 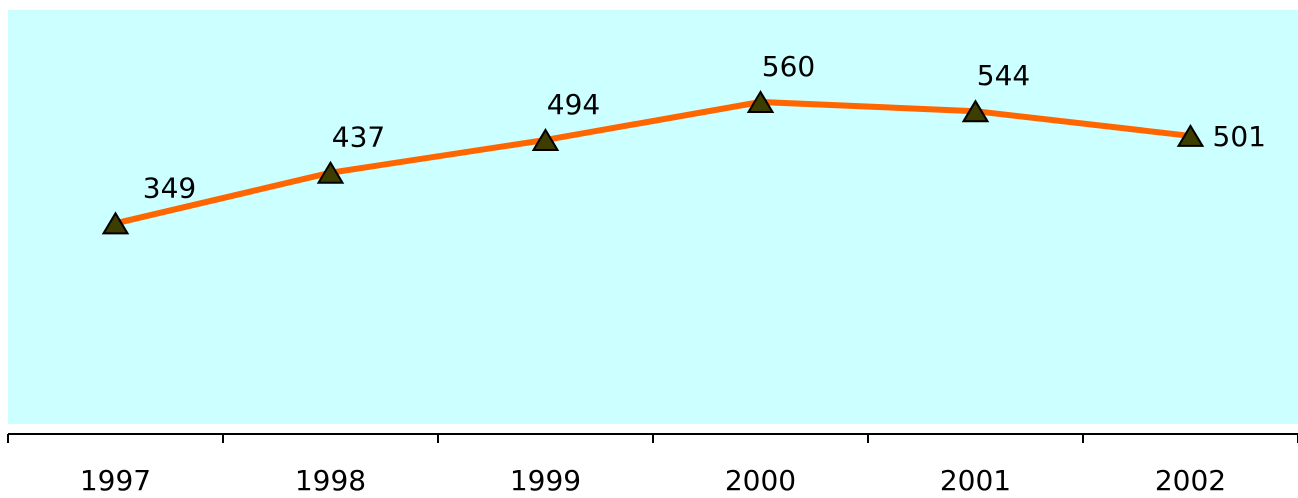 What do you see at coordinates (653, 480) in the screenshot?
I see `x-axis-tick-labels: 1997 1998 1999 2000 2001 2002` at bounding box center [653, 480].